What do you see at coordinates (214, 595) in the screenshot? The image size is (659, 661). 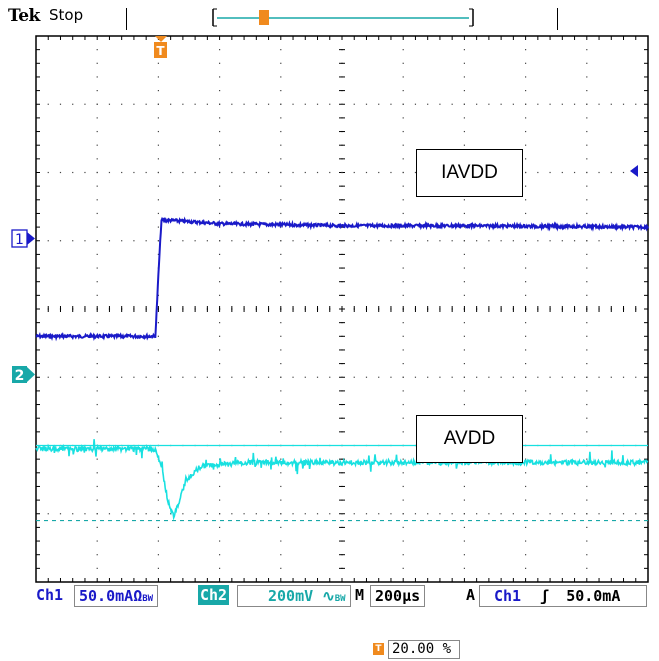 I see `ch2-name: Ch2` at bounding box center [214, 595].